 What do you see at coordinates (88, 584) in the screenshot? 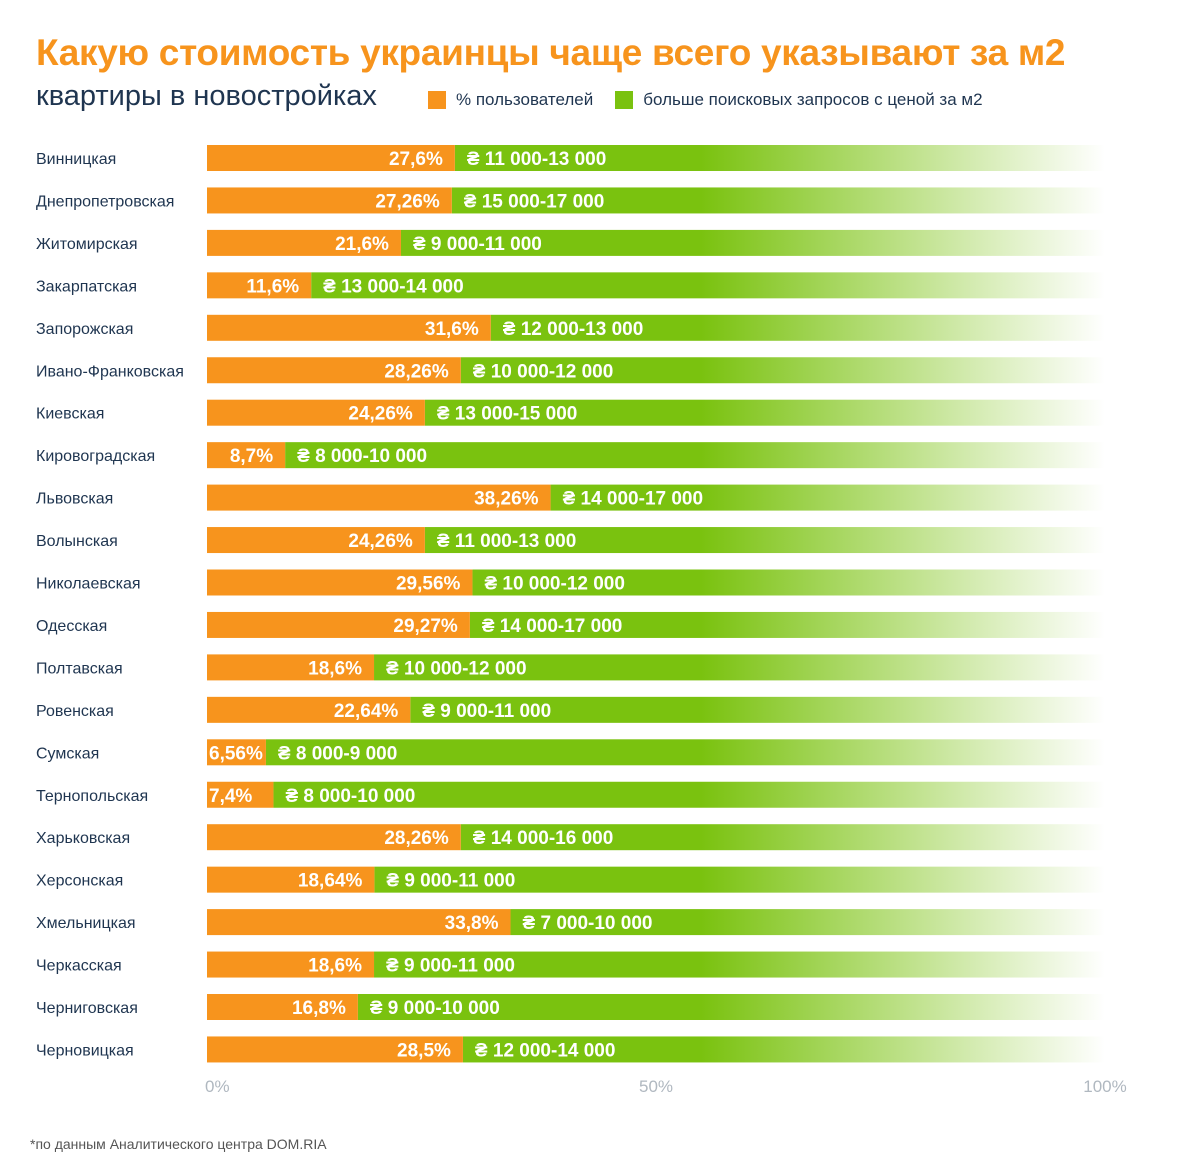
I see `category-label: Николаевская` at bounding box center [88, 584].